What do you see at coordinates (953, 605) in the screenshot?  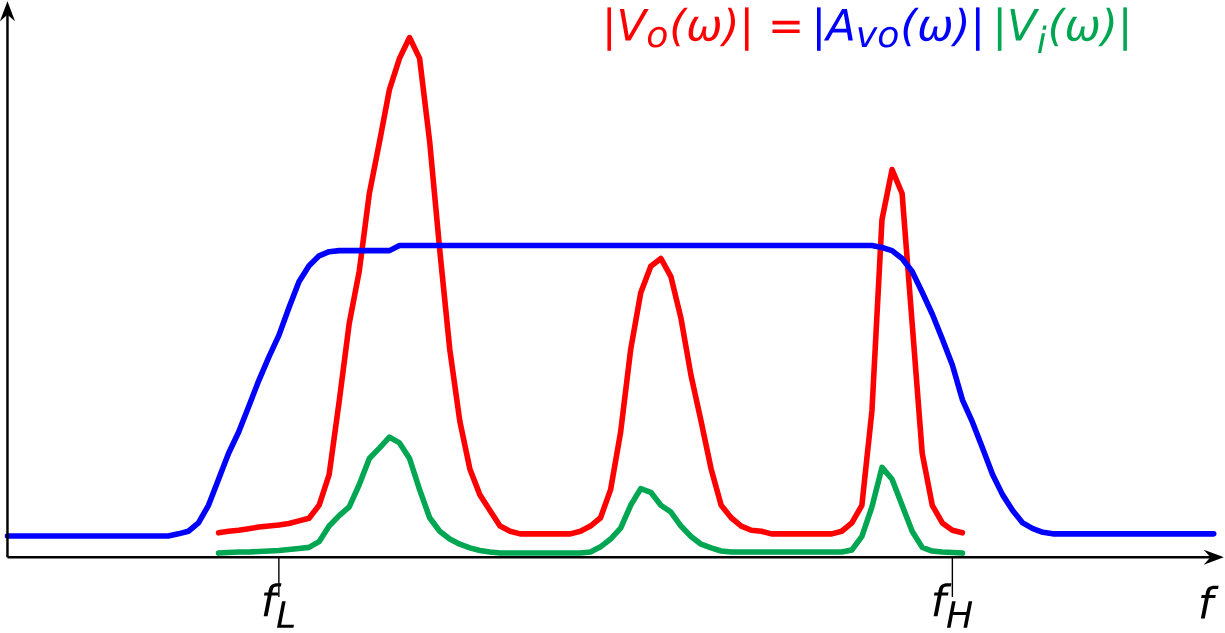 I see `x-tick-label: f$_{H}$` at bounding box center [953, 605].